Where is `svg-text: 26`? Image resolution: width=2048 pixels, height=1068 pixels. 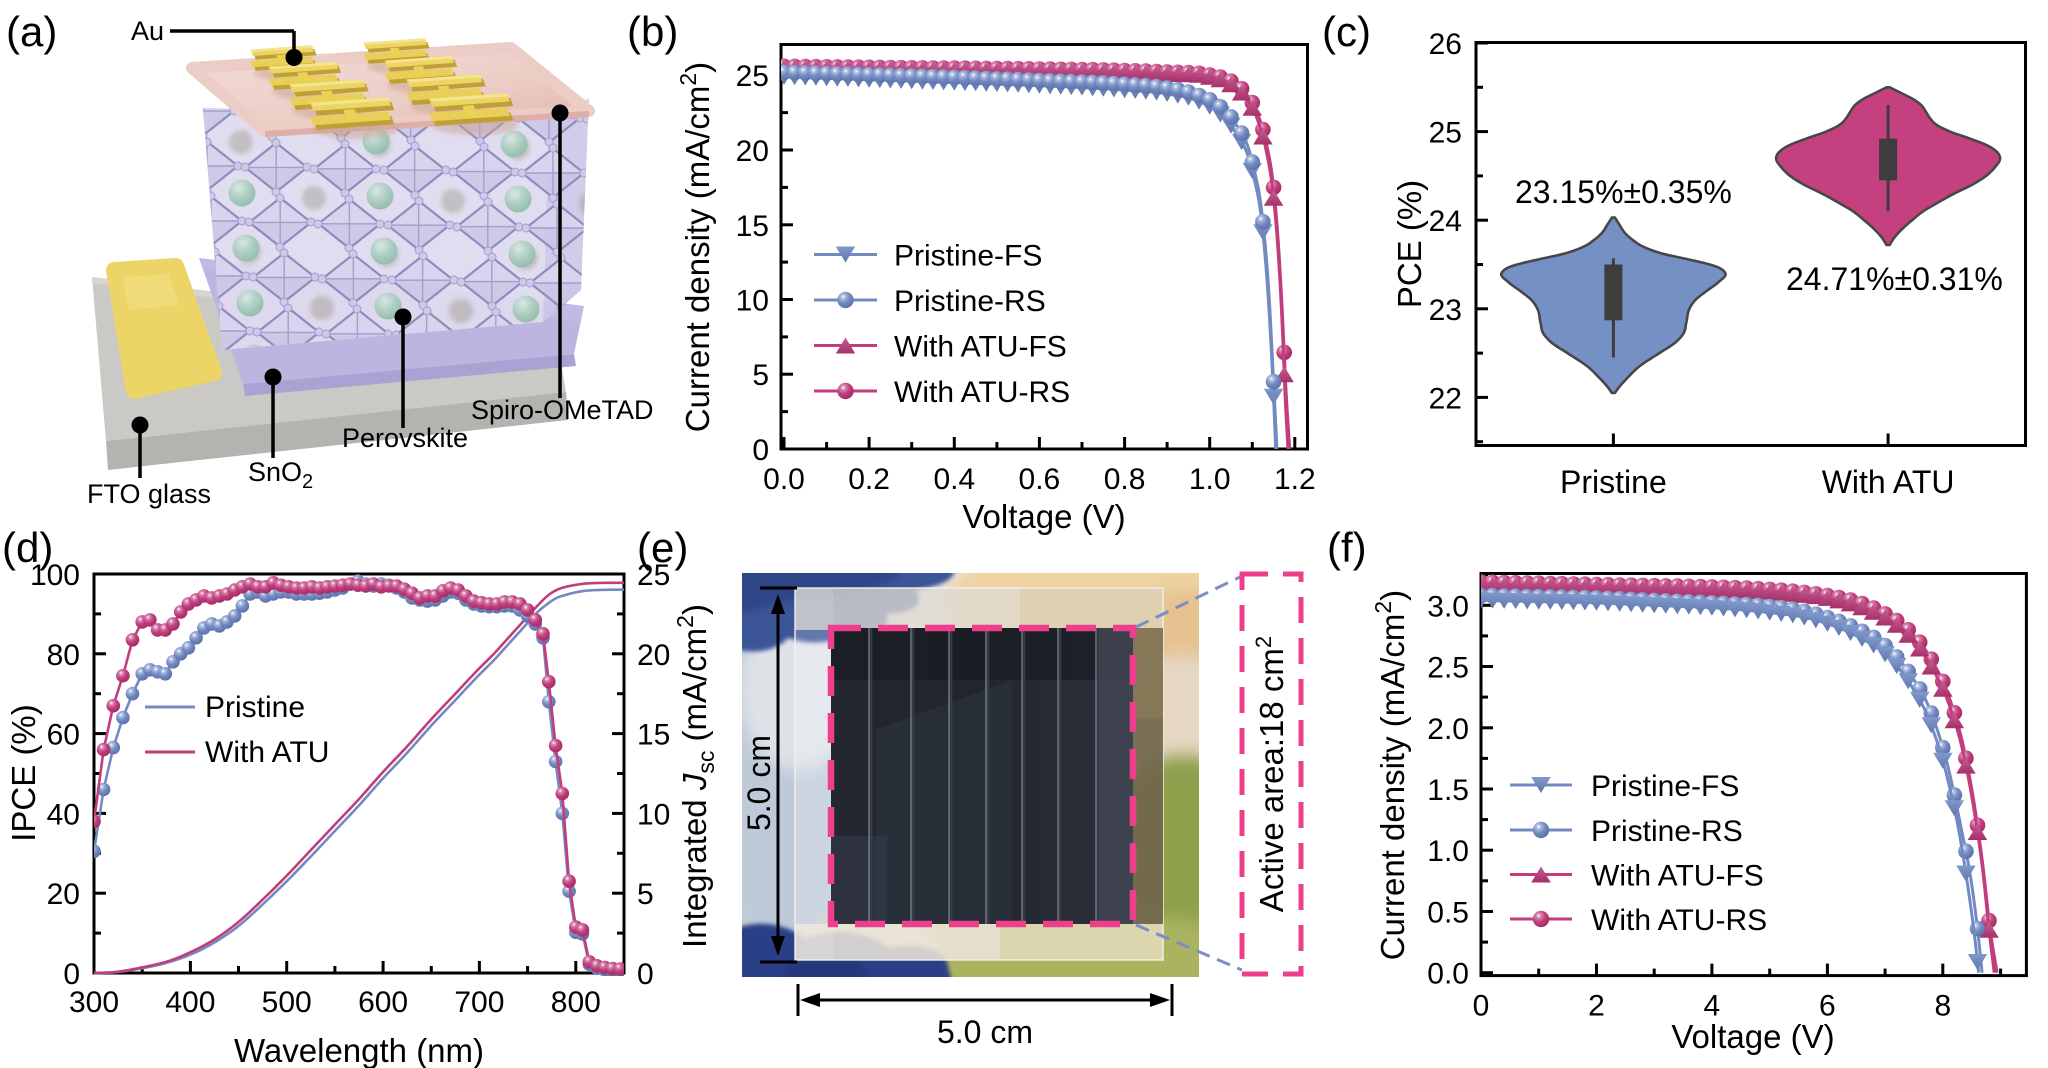
svg-text: 26 is located at coordinates (1445, 44).